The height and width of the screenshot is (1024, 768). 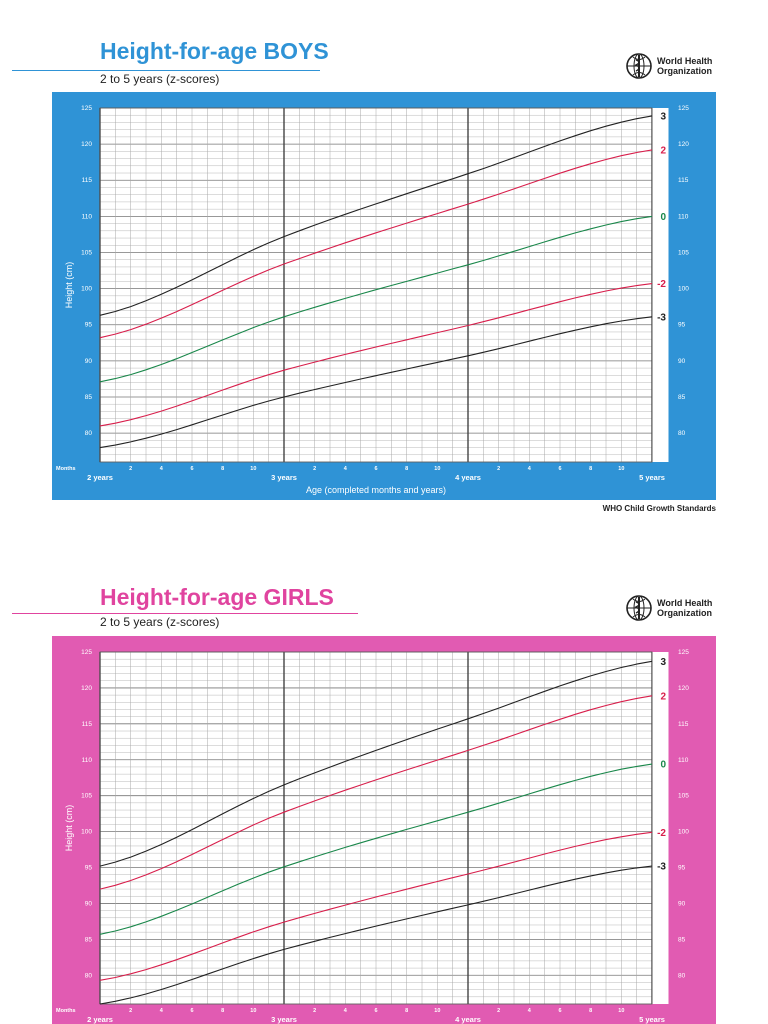 I want to click on girls-y-tick-right: 85, so click(x=682, y=939).